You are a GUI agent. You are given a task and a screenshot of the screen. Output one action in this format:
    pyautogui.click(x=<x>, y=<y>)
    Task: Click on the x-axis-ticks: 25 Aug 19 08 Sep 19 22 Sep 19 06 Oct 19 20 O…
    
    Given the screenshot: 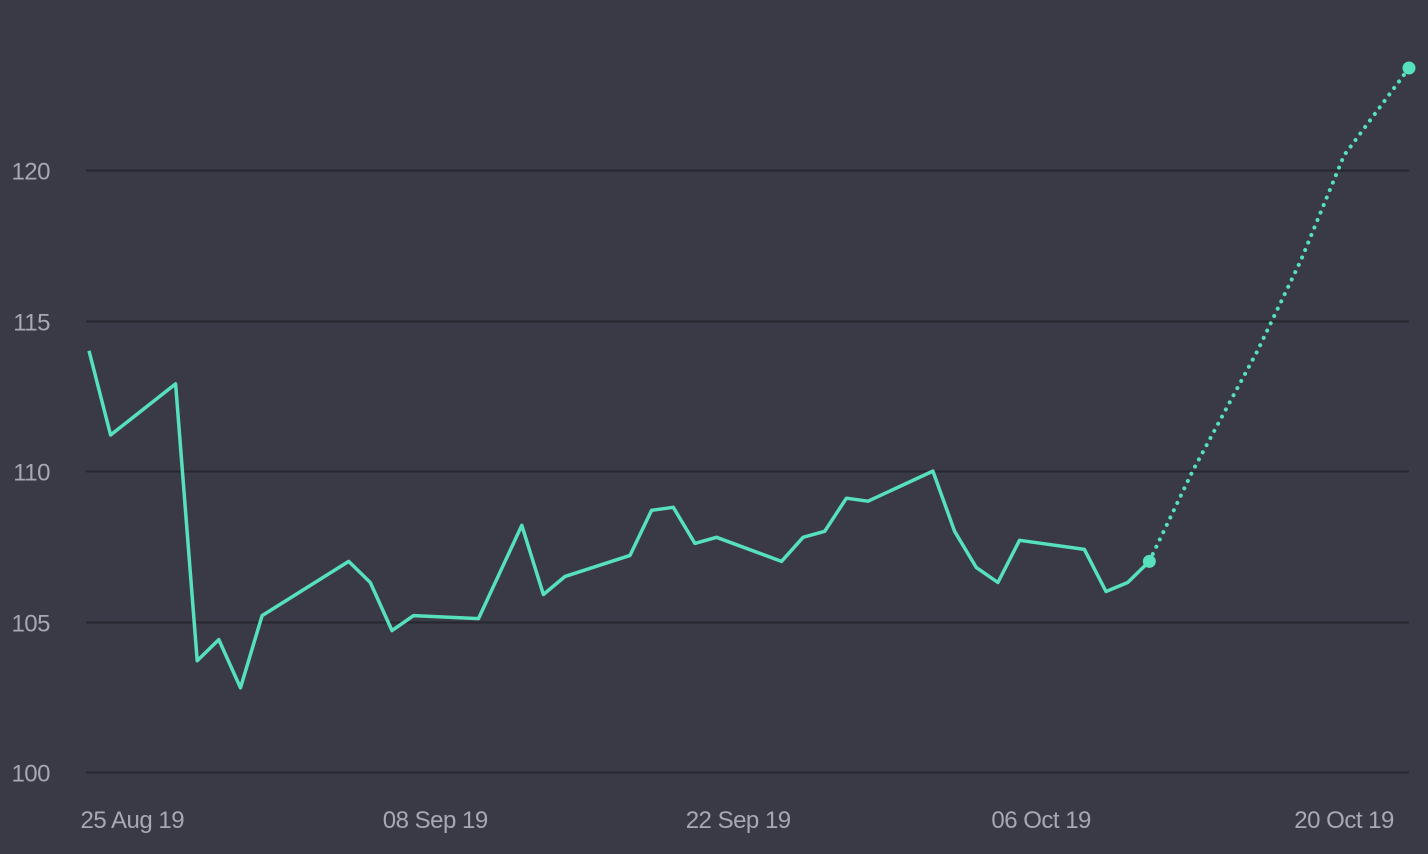 What is the action you would take?
    pyautogui.click(x=737, y=820)
    